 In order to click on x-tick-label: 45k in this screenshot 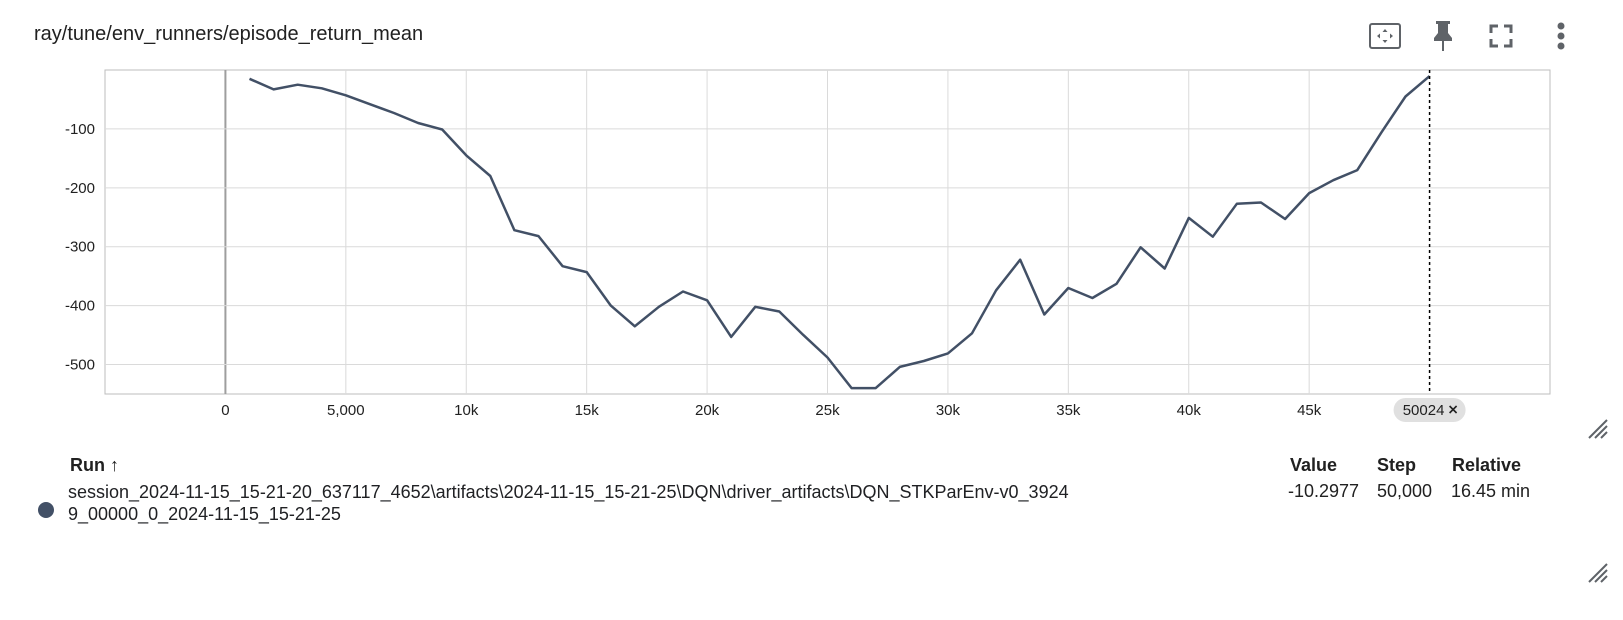, I will do `click(1309, 410)`.